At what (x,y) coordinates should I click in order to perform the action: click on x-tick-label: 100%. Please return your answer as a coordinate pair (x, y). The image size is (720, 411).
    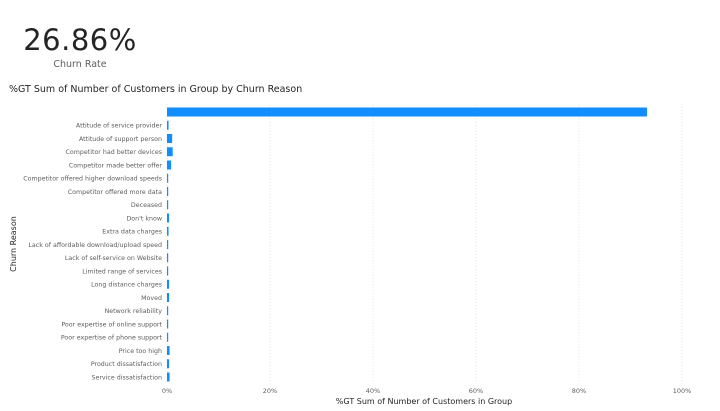
    Looking at the image, I should click on (682, 391).